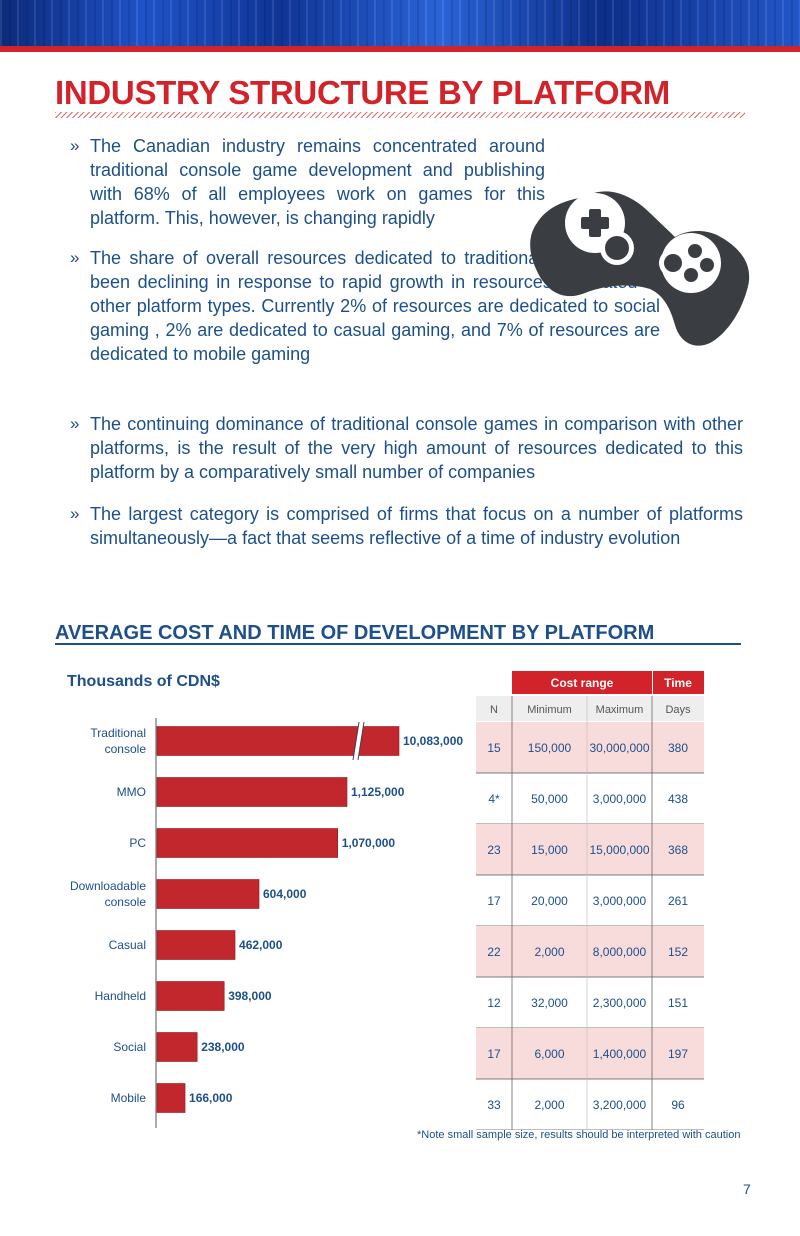  Describe the element at coordinates (678, 1054) in the screenshot. I see `table-cell: 197` at that location.